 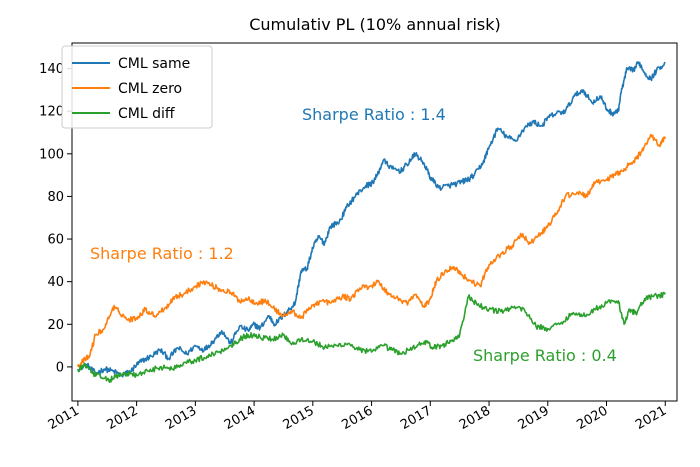 I want to click on x-tick-label-2013: 2013, so click(x=181, y=418).